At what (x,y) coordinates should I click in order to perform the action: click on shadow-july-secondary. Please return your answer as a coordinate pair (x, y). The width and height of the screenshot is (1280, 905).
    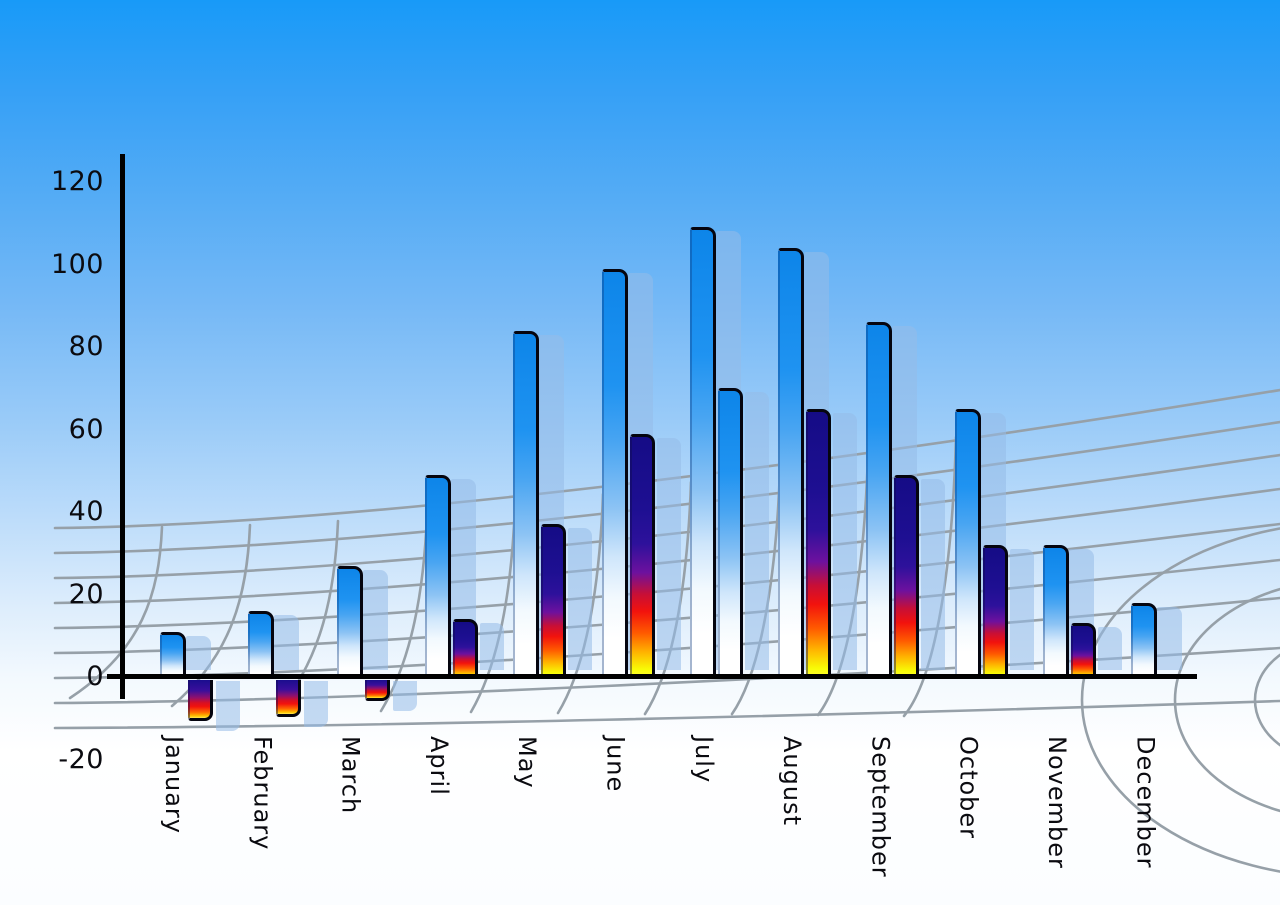
    Looking at the image, I should click on (756, 531).